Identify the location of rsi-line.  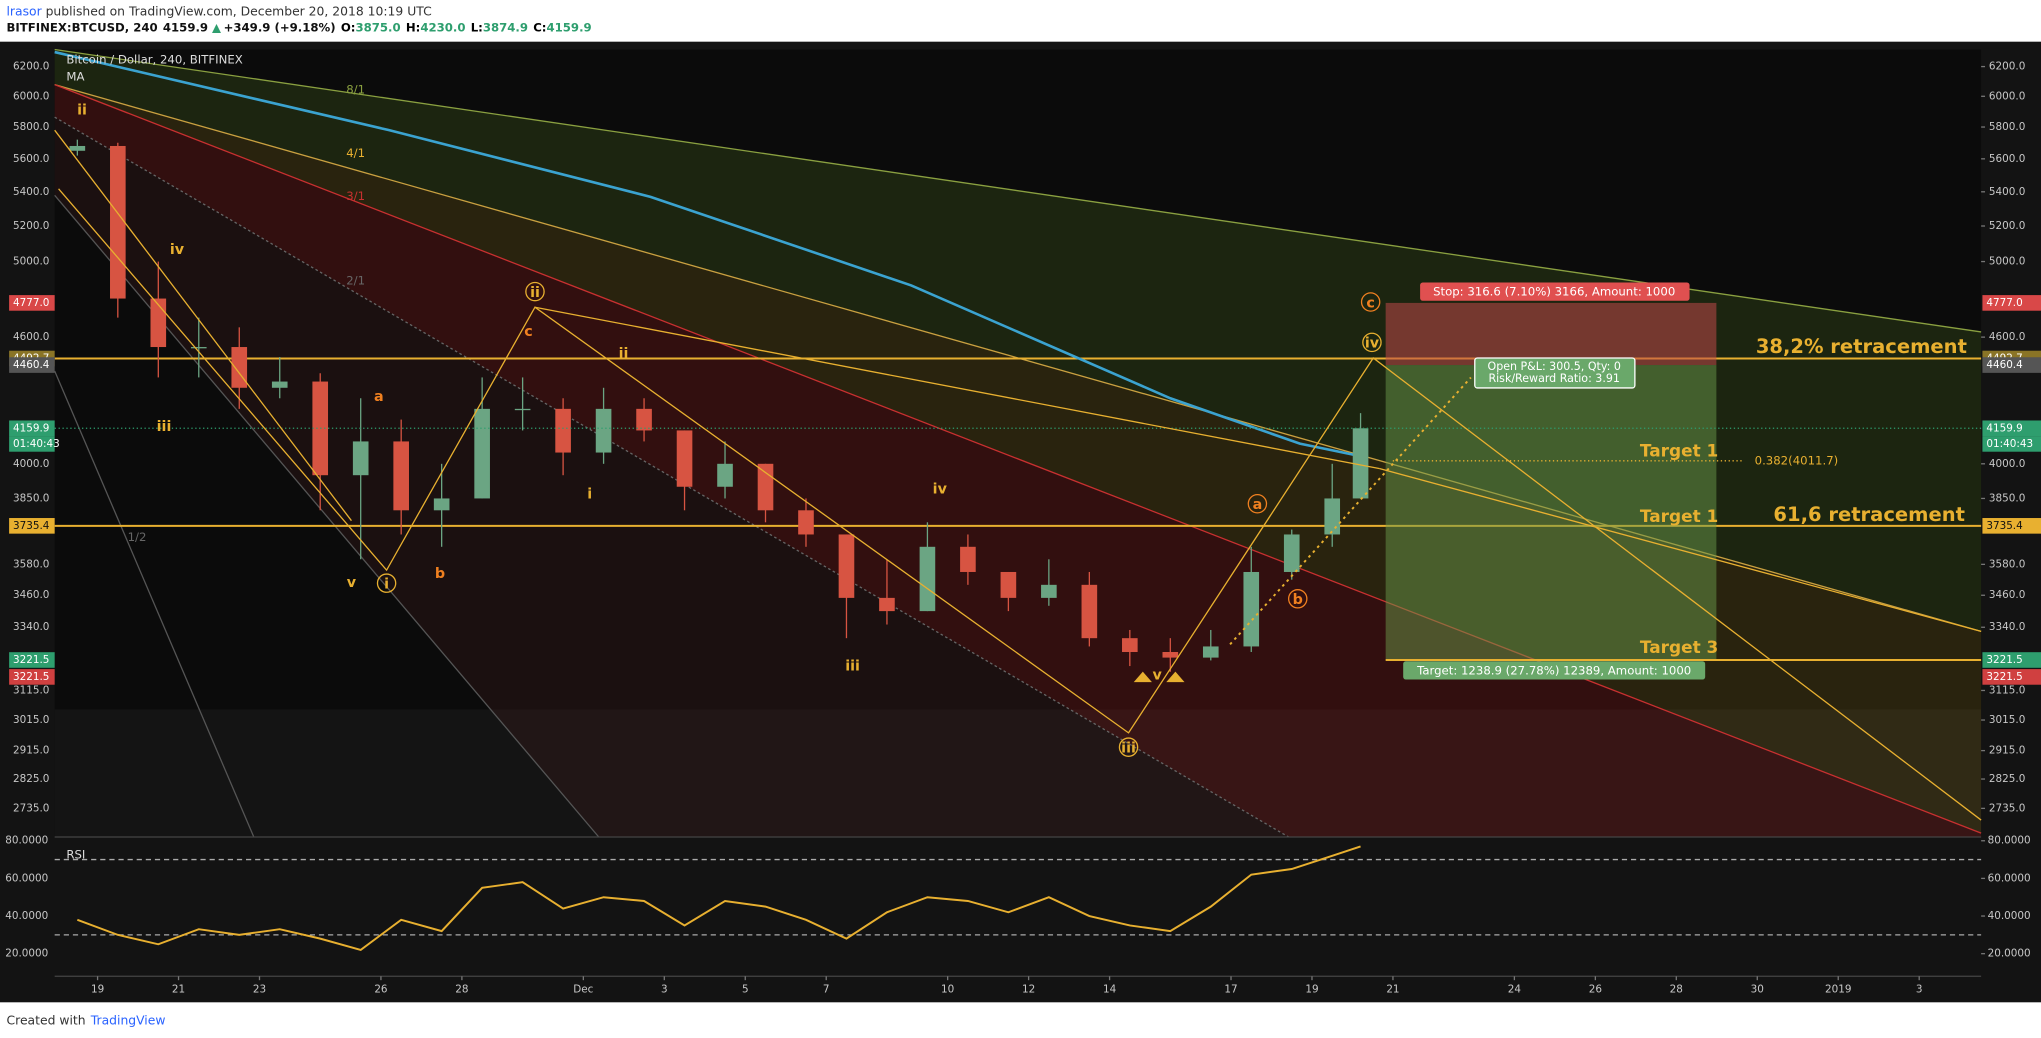
(718, 898).